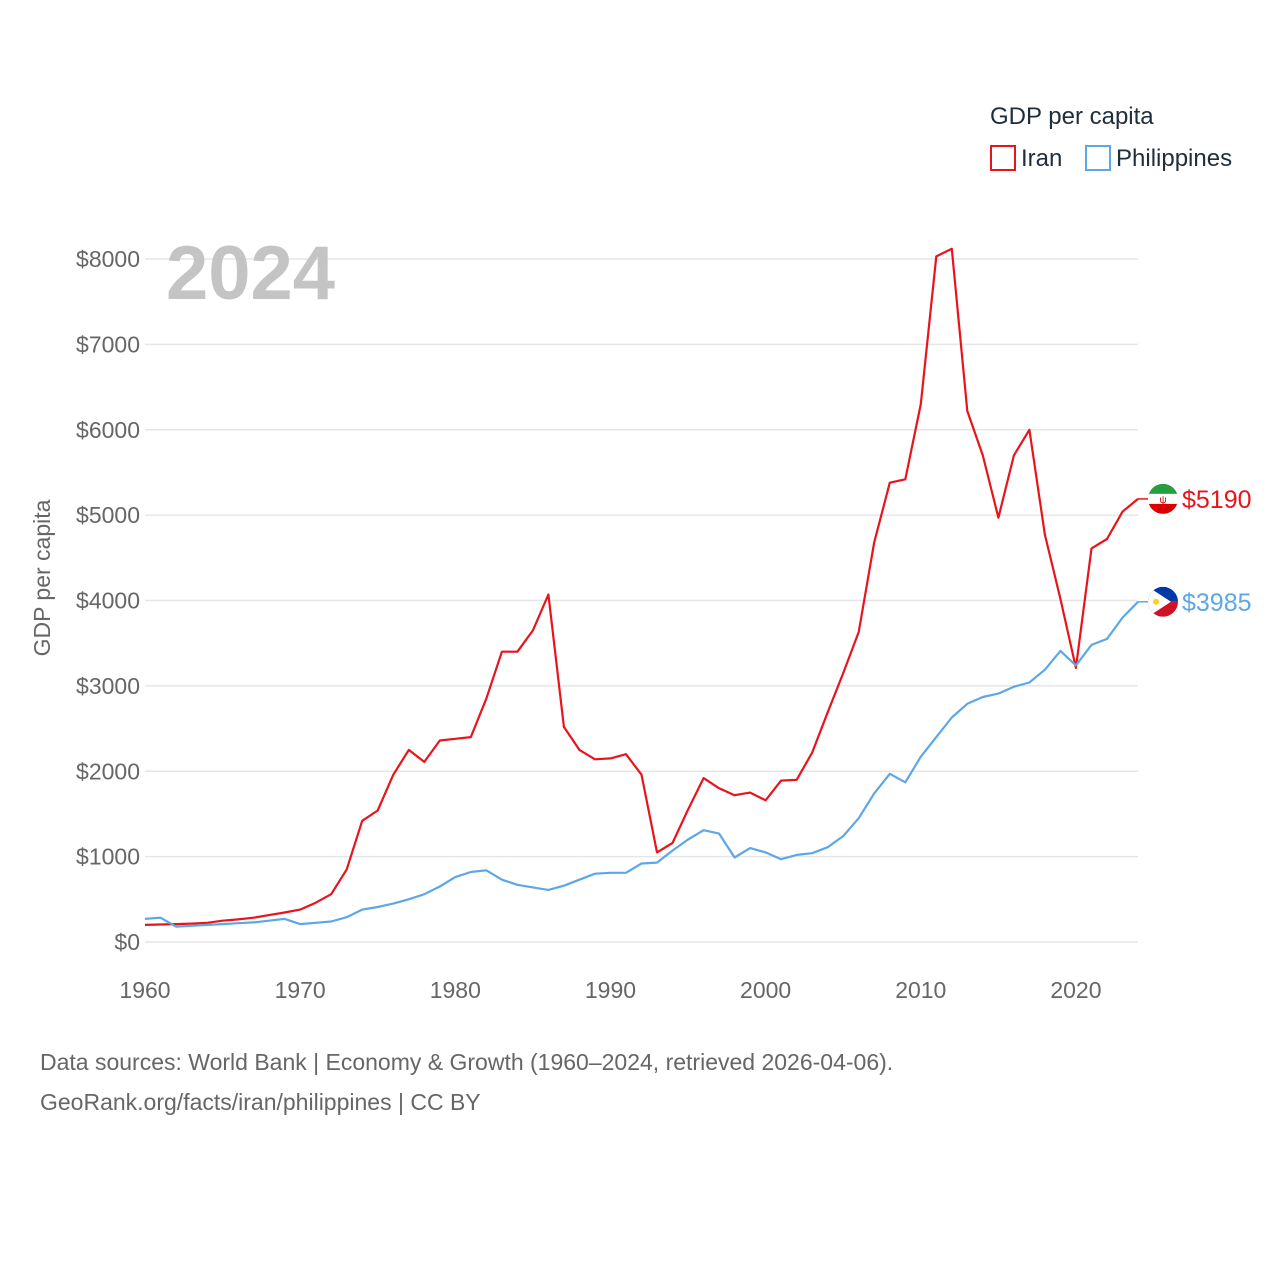 This screenshot has height=1280, width=1280. What do you see at coordinates (108, 430) in the screenshot?
I see `y-tick-label: $6000` at bounding box center [108, 430].